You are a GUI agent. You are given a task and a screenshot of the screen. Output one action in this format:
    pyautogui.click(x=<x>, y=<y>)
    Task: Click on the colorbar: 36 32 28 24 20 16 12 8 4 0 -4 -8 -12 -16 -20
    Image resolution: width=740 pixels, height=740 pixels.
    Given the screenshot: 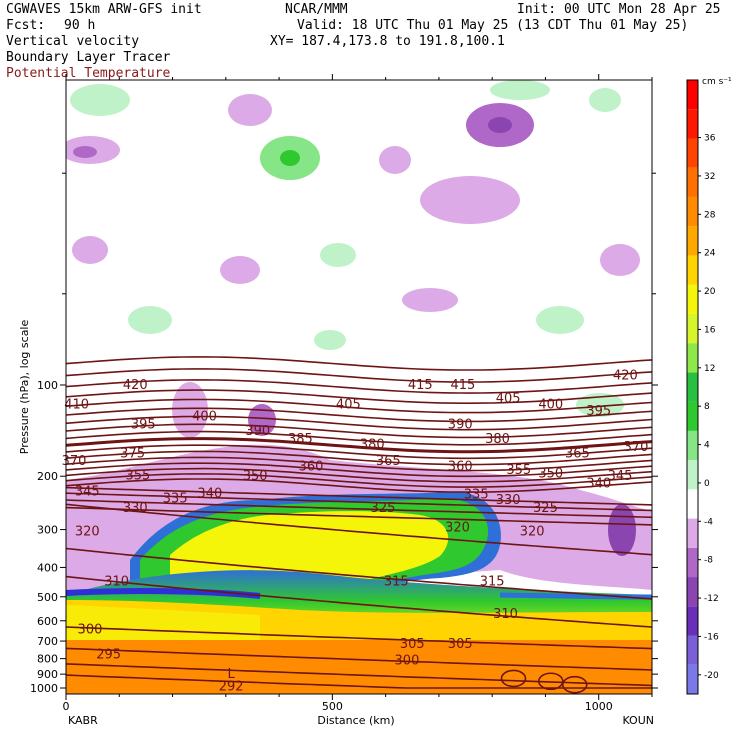 What is the action you would take?
    pyautogui.click(x=702, y=387)
    